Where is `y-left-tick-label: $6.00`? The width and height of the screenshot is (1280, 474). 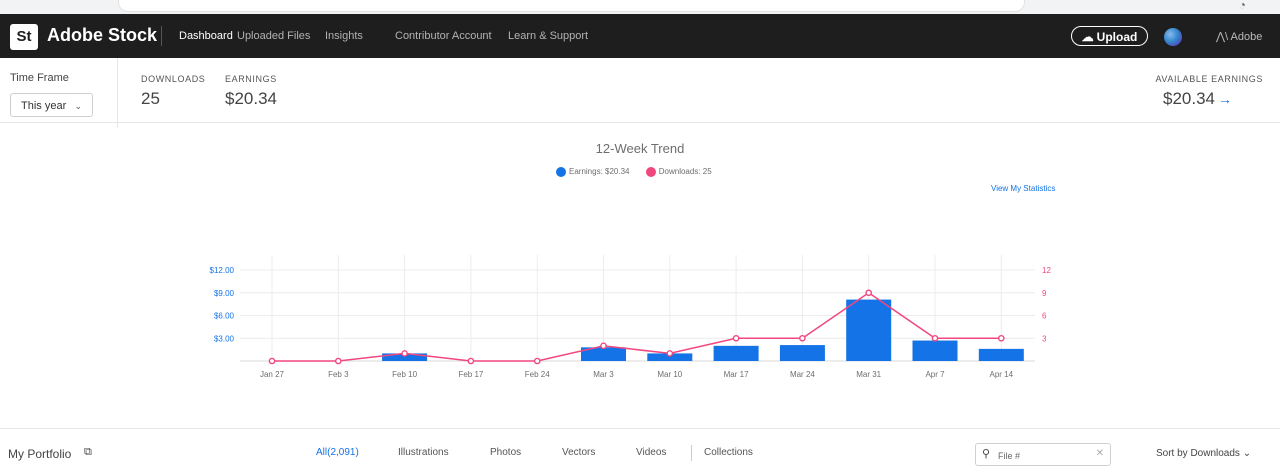 y-left-tick-label: $6.00 is located at coordinates (224, 316).